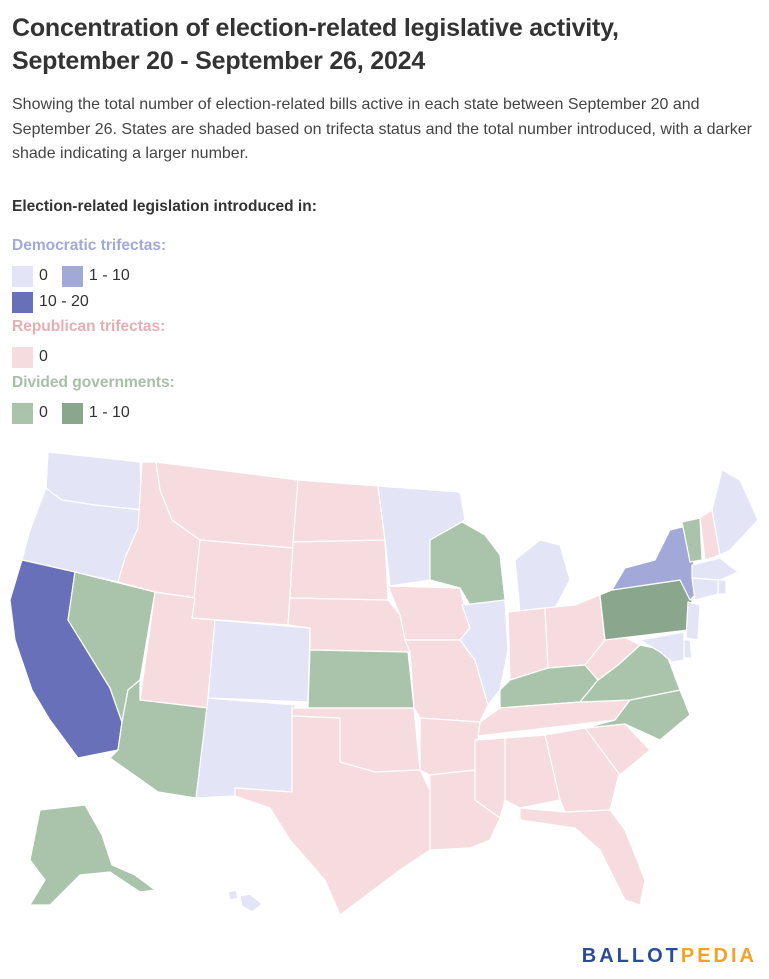  What do you see at coordinates (532, 771) in the screenshot?
I see `state-alabama` at bounding box center [532, 771].